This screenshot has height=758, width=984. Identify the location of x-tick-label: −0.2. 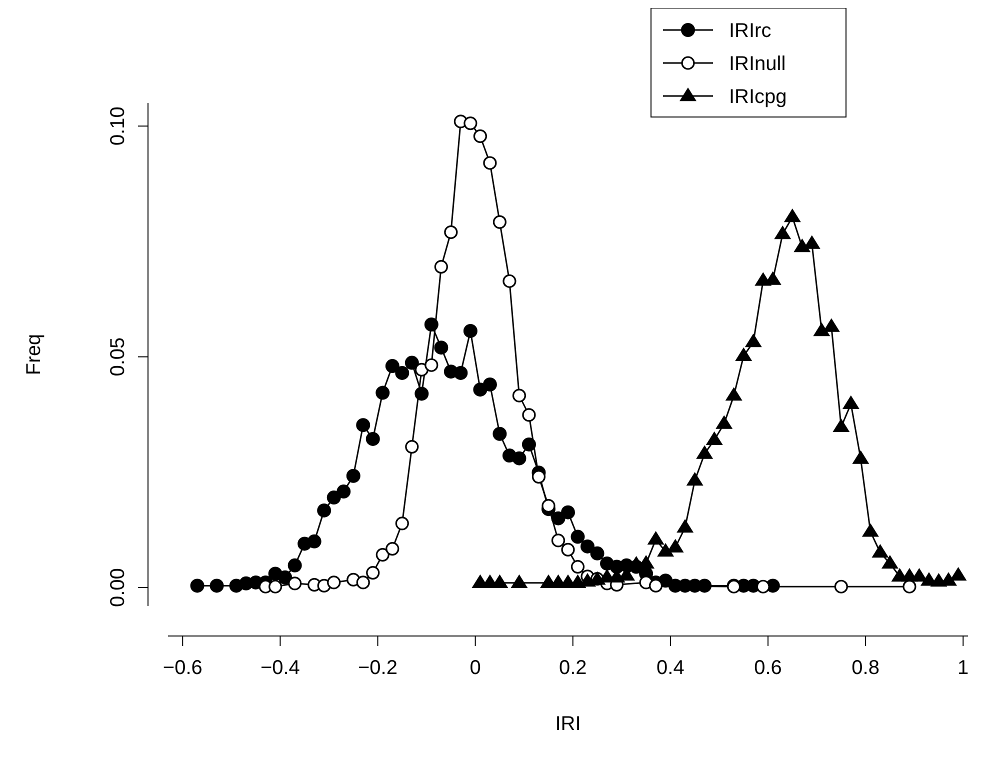
(378, 668).